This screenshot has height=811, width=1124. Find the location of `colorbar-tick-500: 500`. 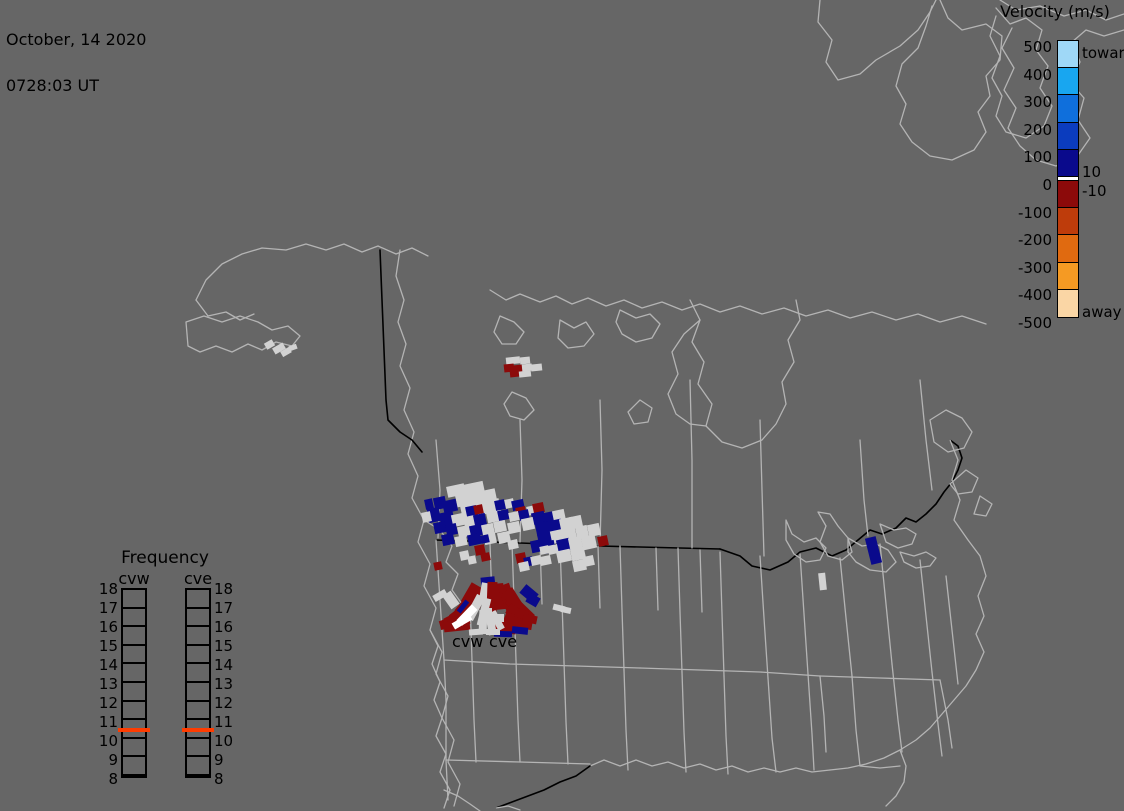

colorbar-tick-500: 500 is located at coordinates (1037, 47).